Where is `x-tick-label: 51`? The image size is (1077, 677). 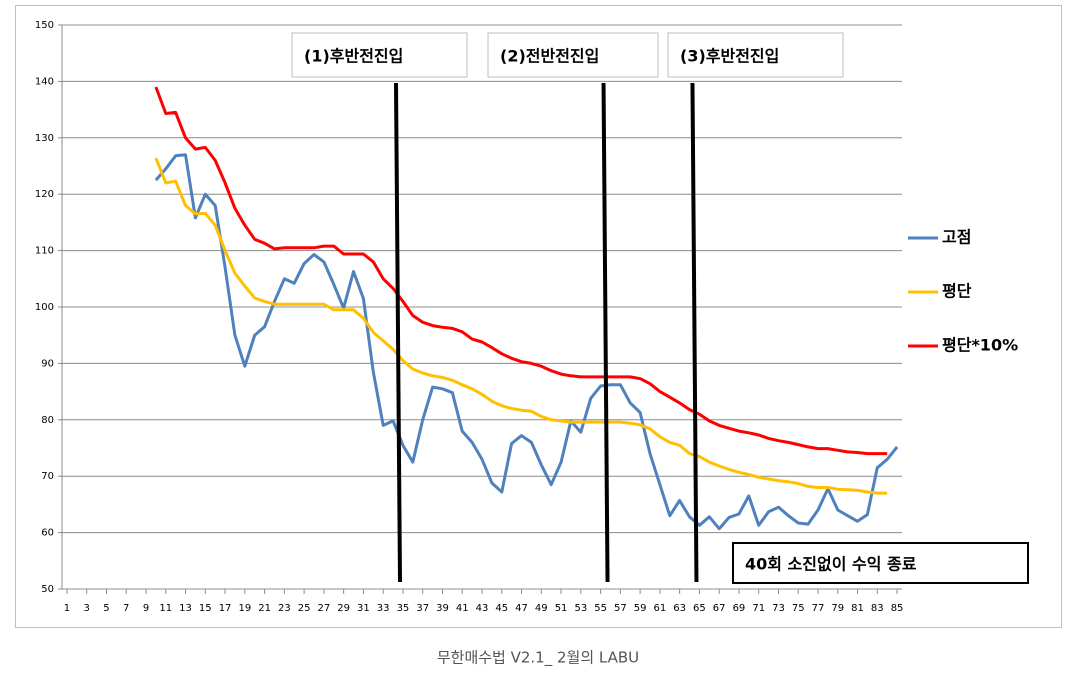
x-tick-label: 51 is located at coordinates (561, 608).